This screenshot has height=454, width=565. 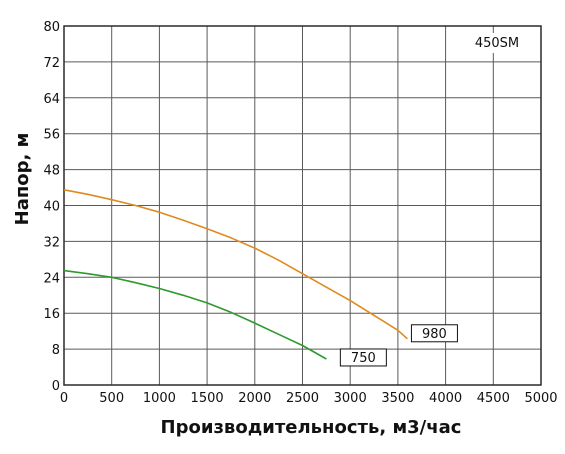 What do you see at coordinates (397, 398) in the screenshot?
I see `x-tick-label: 3500` at bounding box center [397, 398].